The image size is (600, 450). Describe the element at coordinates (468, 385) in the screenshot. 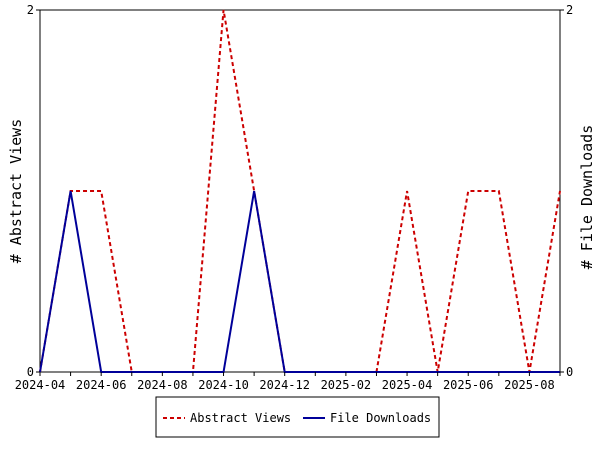

I see `x-tick-label: 2025-06` at that location.